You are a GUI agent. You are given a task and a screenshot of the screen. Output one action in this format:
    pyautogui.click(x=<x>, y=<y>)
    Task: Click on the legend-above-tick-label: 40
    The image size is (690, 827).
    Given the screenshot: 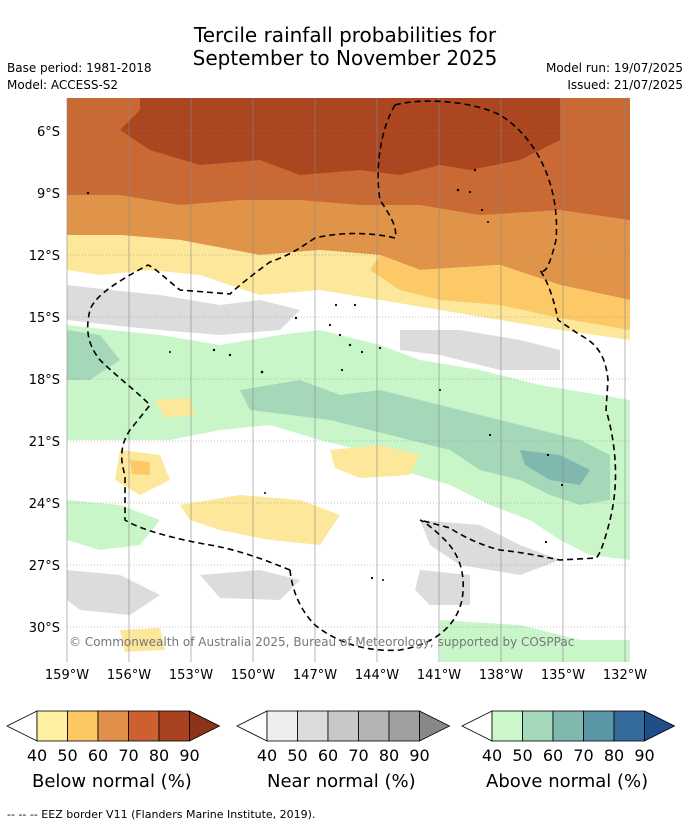 What is the action you would take?
    pyautogui.click(x=492, y=755)
    